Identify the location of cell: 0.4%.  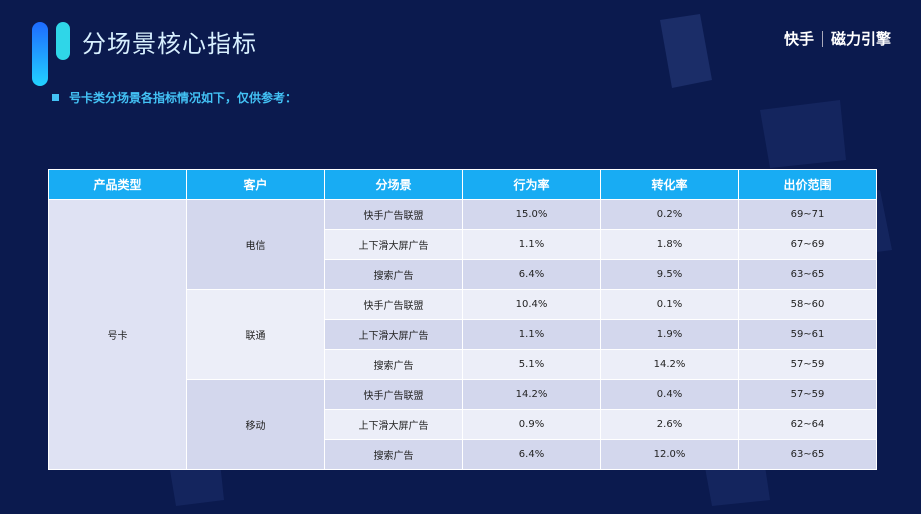
(669, 394).